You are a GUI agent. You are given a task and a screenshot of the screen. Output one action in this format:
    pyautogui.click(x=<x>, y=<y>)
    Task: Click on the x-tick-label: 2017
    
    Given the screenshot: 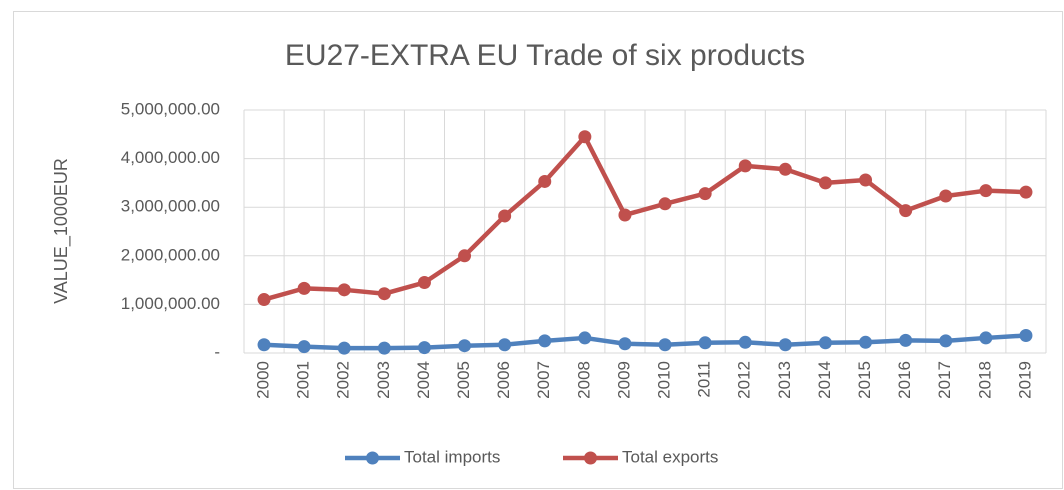 What is the action you would take?
    pyautogui.click(x=944, y=380)
    